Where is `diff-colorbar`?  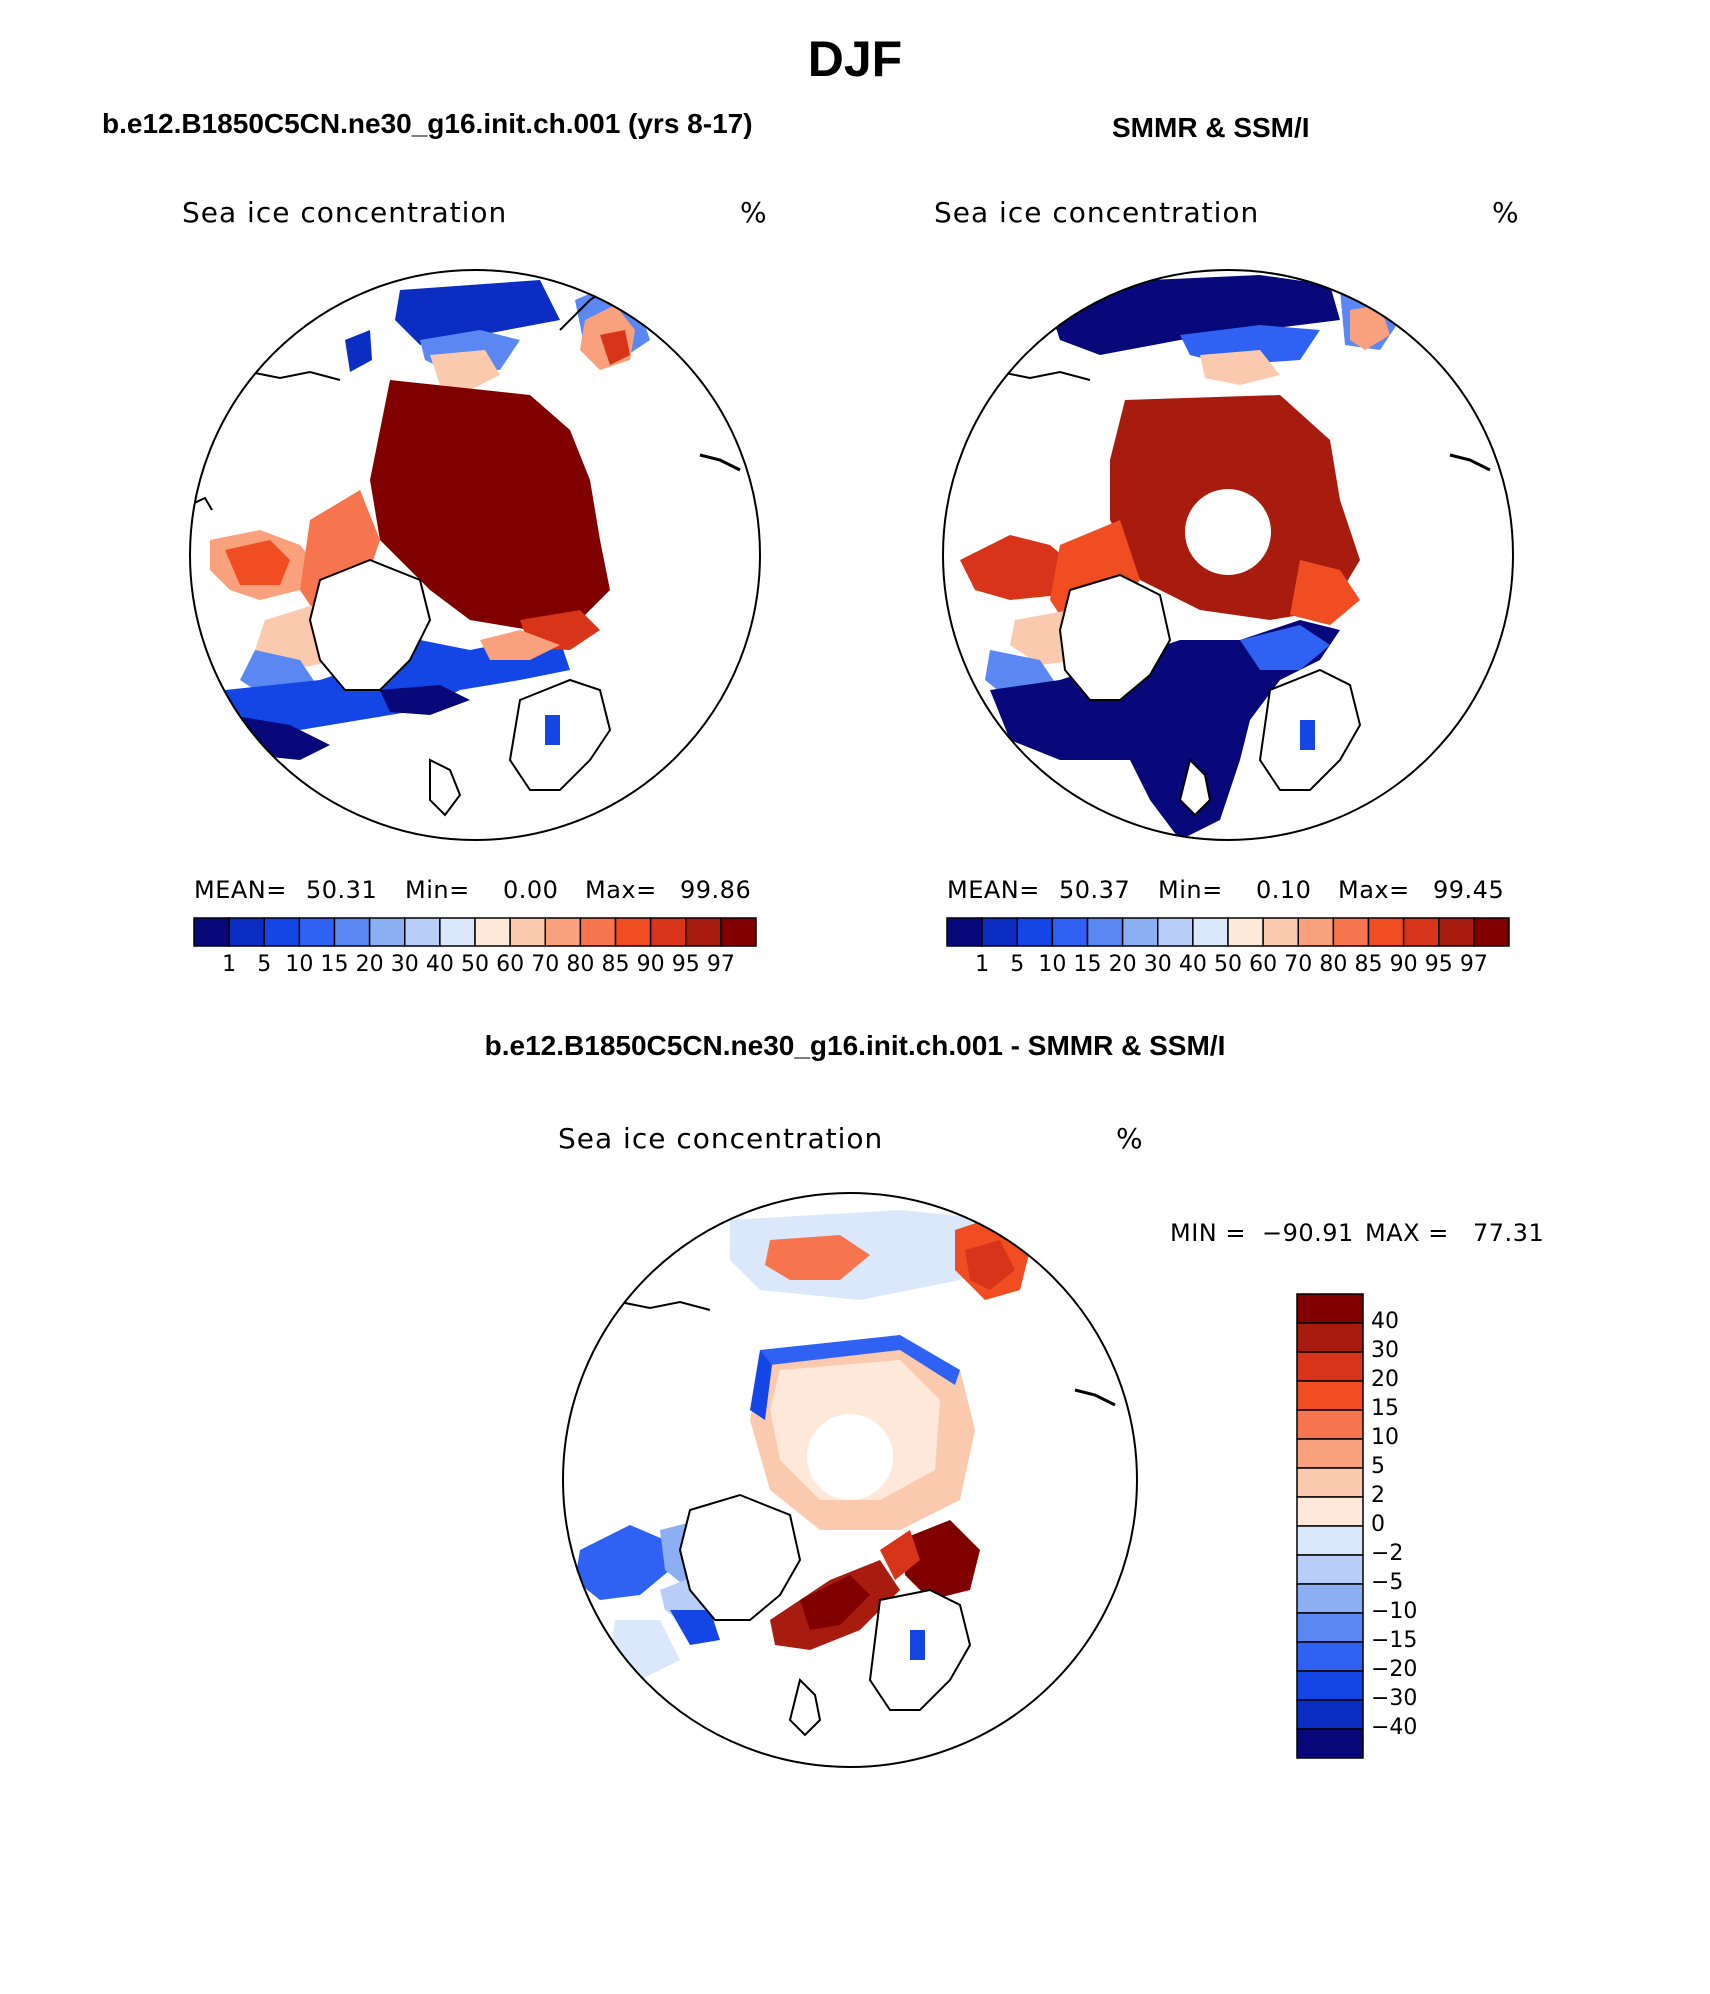
diff-colorbar is located at coordinates (1330, 1526).